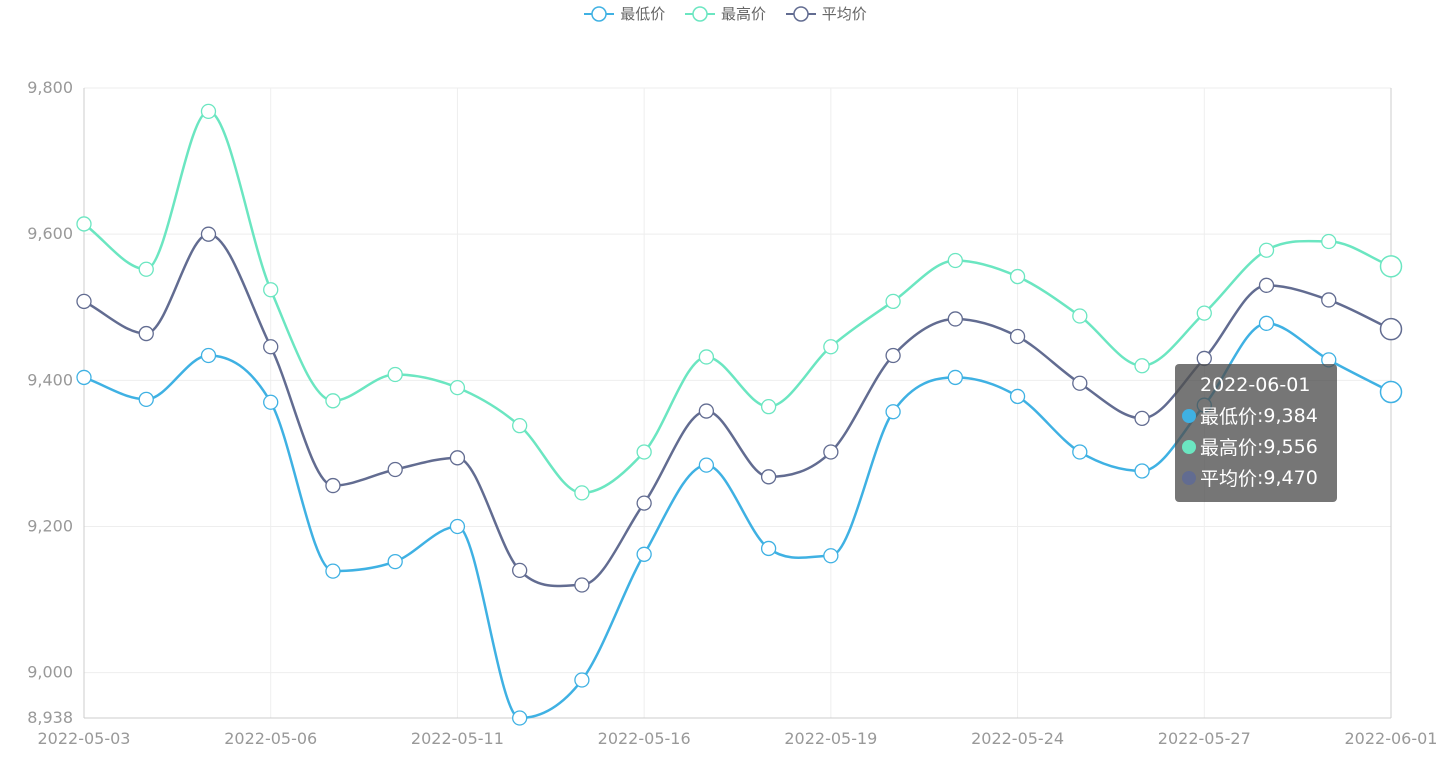  What do you see at coordinates (1259, 415) in the screenshot?
I see `tooltip-row: 最低价: 9,384` at bounding box center [1259, 415].